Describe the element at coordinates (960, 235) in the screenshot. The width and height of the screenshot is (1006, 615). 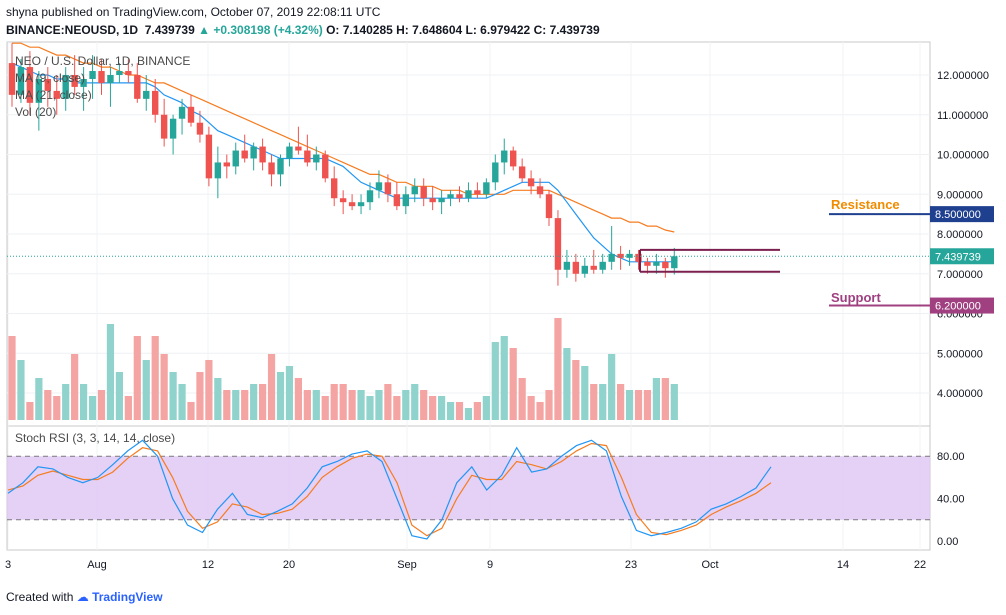
I see `price-tick-label: 8.000000` at that location.